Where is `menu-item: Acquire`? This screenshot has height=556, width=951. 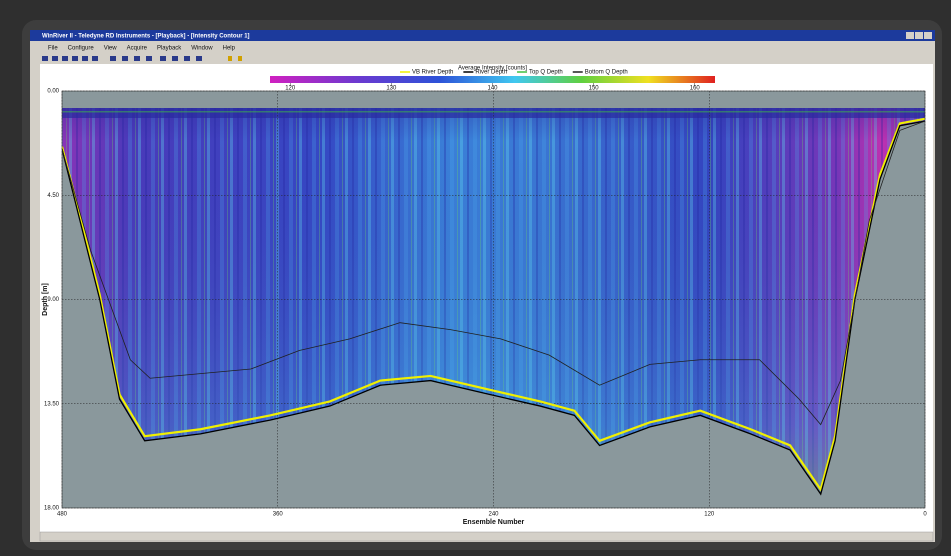 menu-item: Acquire is located at coordinates (137, 49).